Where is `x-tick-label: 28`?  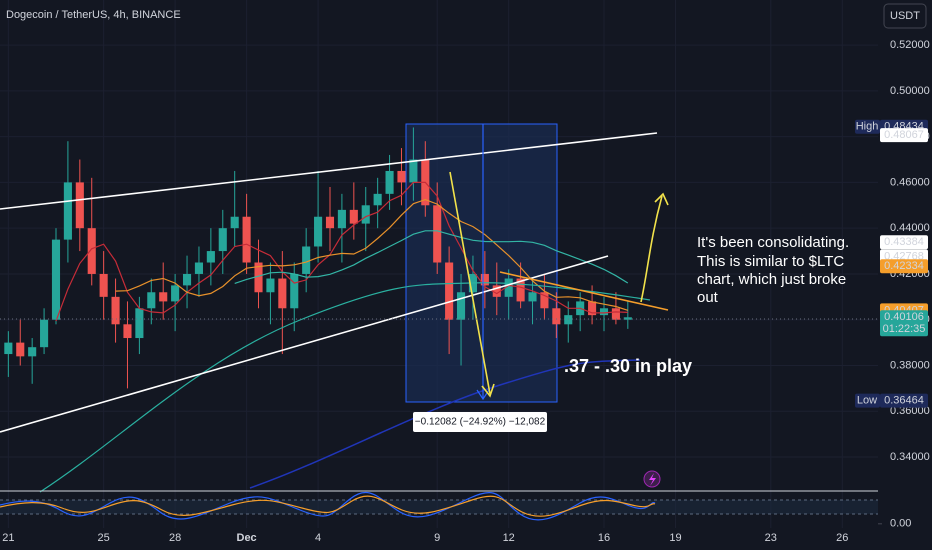 x-tick-label: 28 is located at coordinates (175, 538).